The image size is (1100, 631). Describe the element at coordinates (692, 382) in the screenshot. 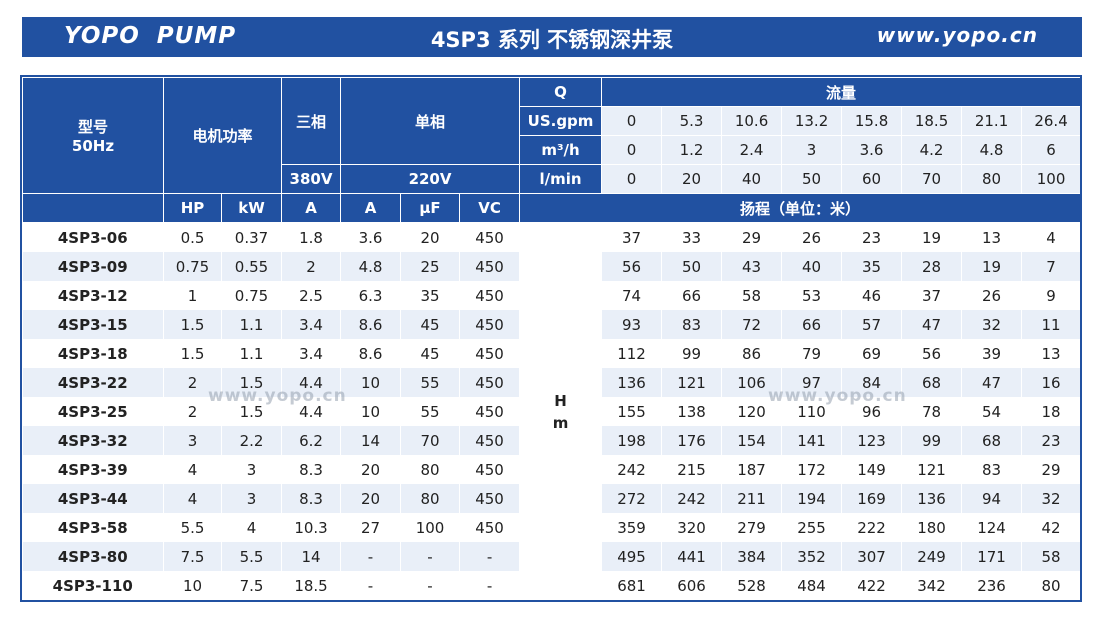

I see `head-value-cell: 121` at that location.